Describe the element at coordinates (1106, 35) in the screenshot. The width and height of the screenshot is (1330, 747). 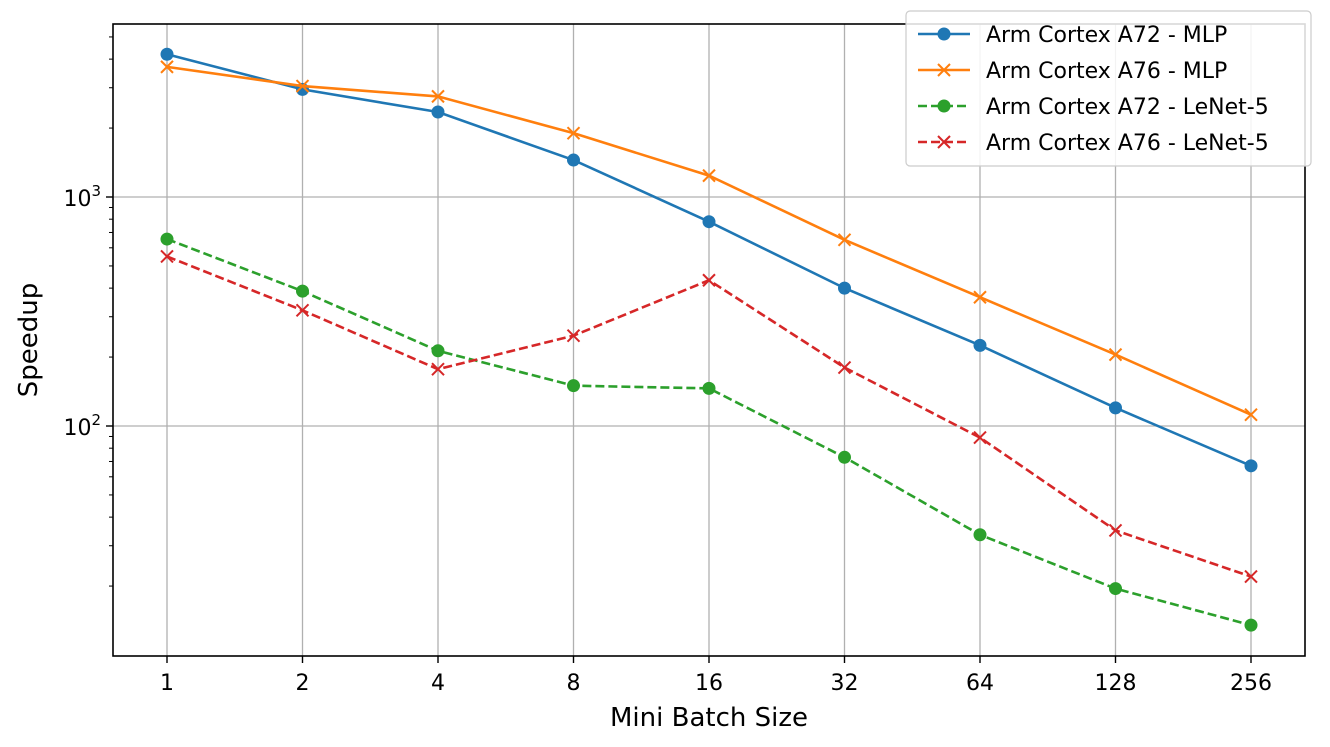
I see `legend-label: Arm Cortex A72 - MLP` at that location.